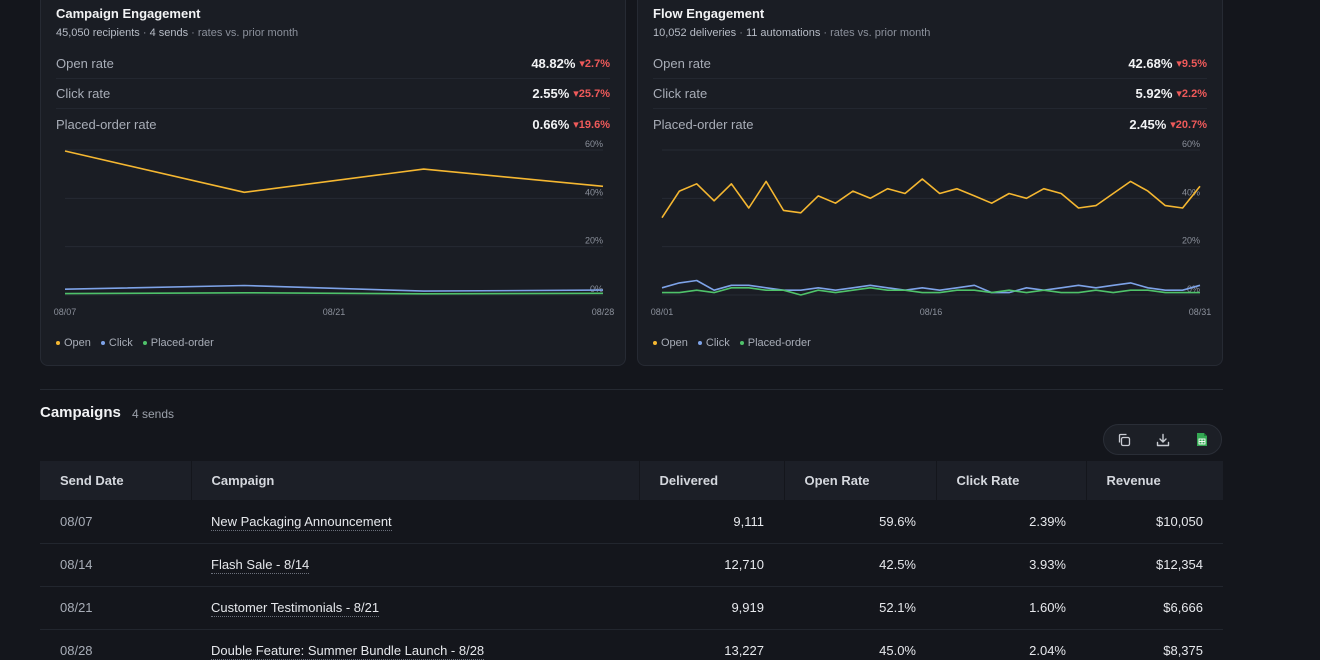 The height and width of the screenshot is (660, 1320). What do you see at coordinates (744, 564) in the screenshot?
I see `delivered-cell: 12,710` at bounding box center [744, 564].